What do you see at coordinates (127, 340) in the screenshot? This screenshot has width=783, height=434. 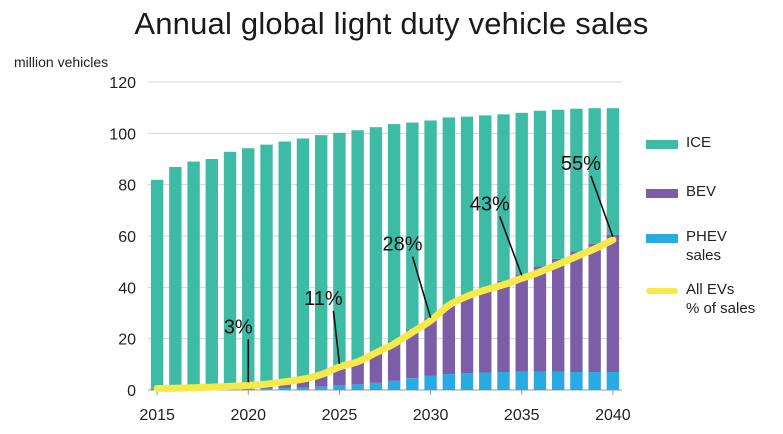 I see `y-tick-label: 20` at bounding box center [127, 340].